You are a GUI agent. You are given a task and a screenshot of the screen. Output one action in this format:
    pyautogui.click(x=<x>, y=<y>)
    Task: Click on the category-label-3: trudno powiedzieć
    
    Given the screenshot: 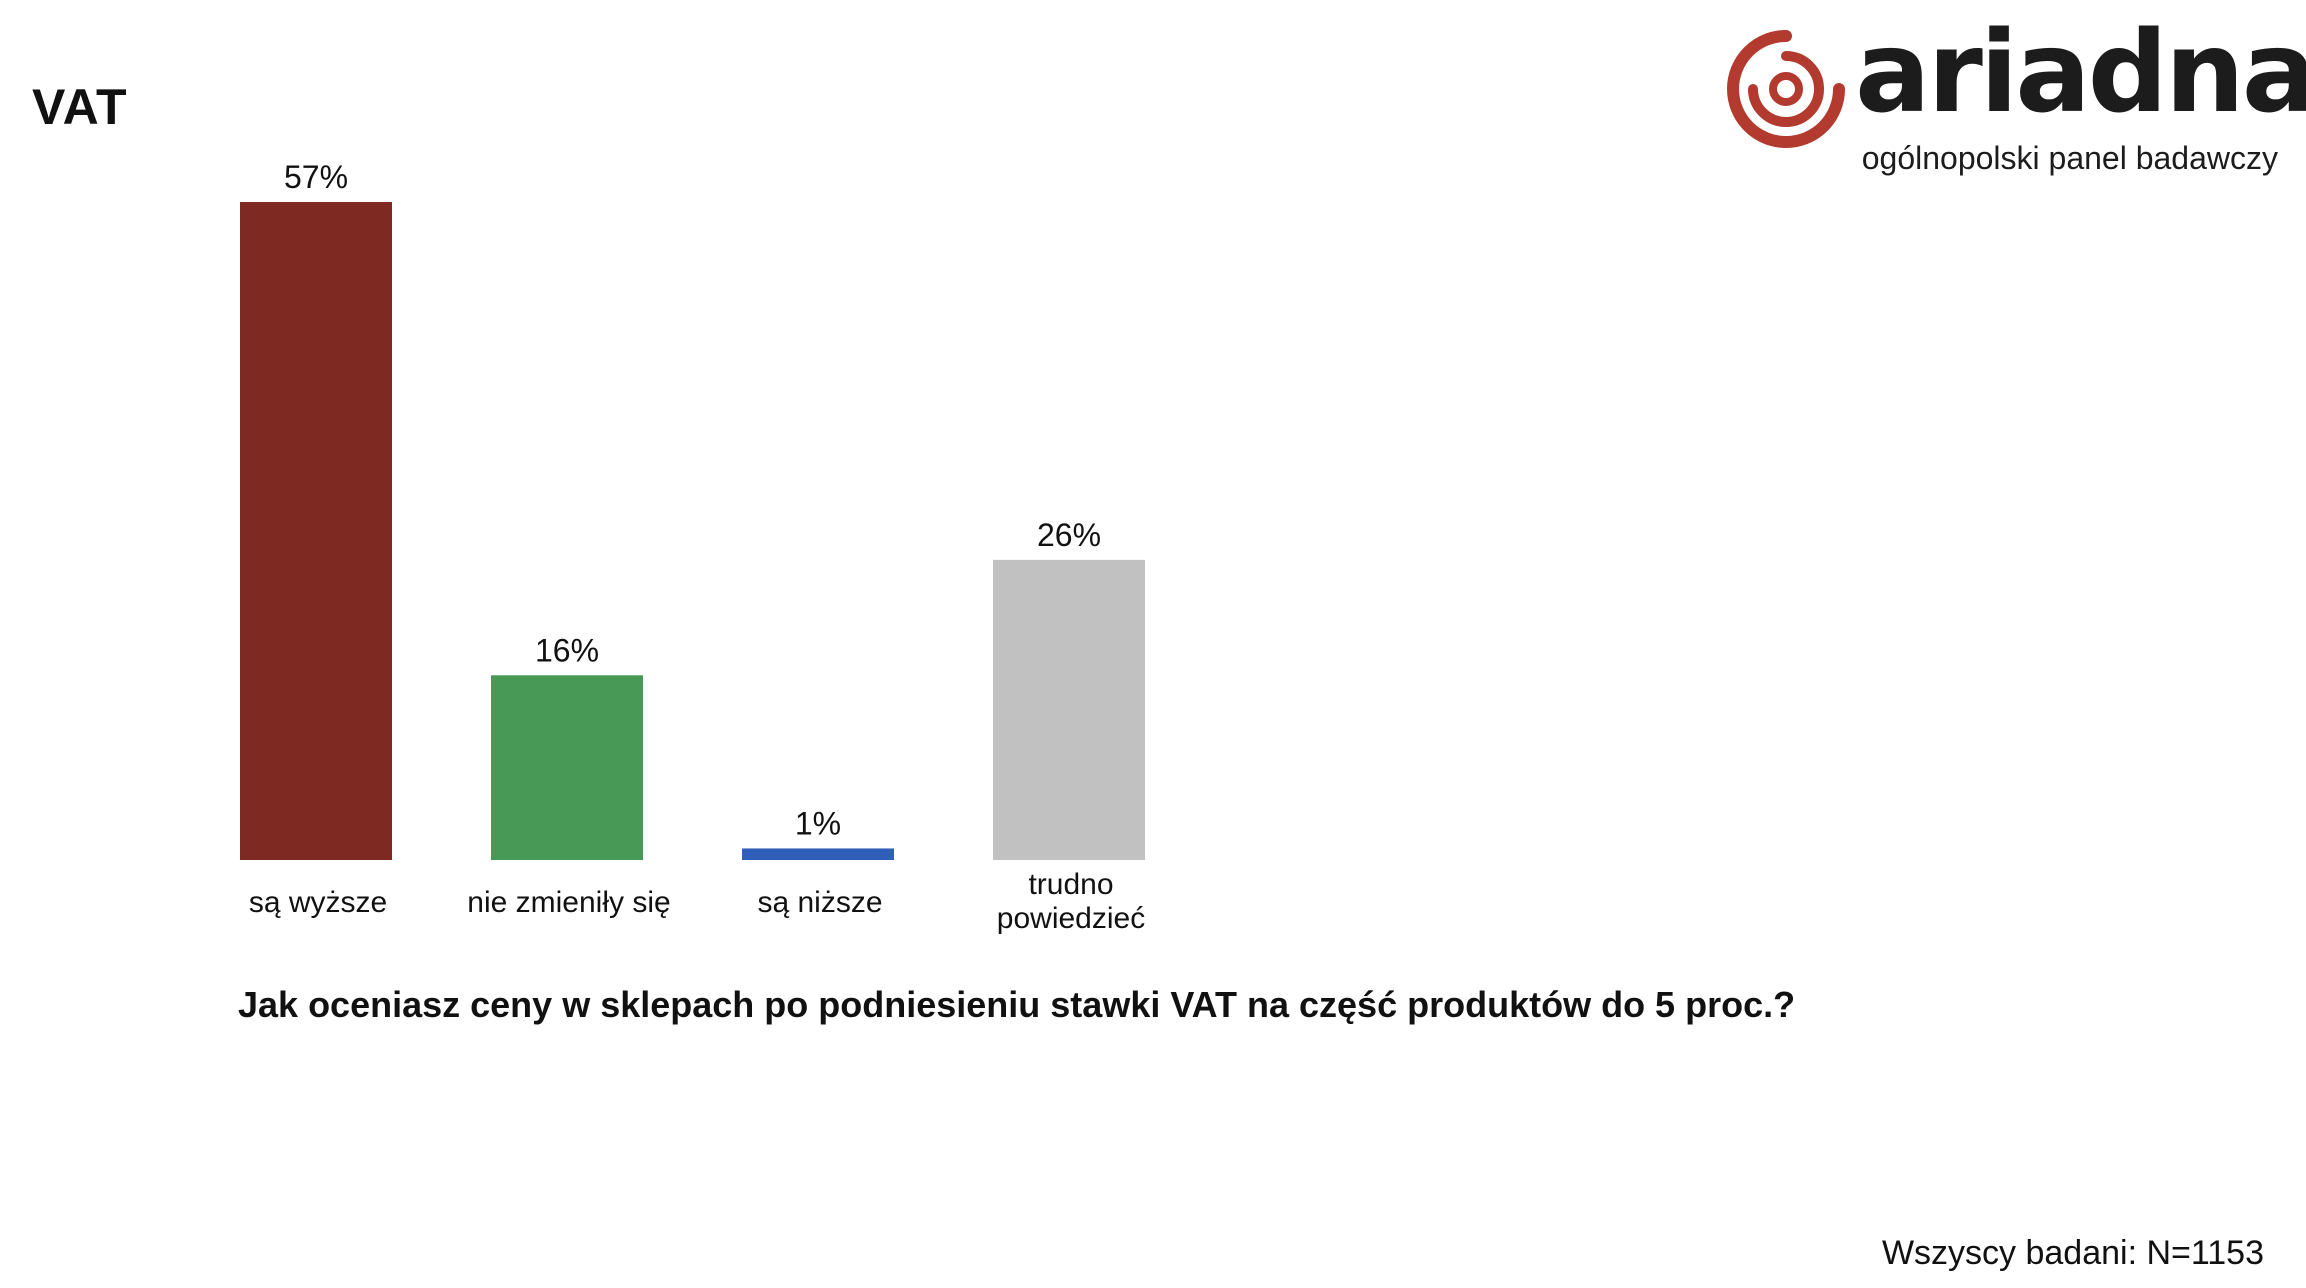 What is the action you would take?
    pyautogui.click(x=1071, y=901)
    